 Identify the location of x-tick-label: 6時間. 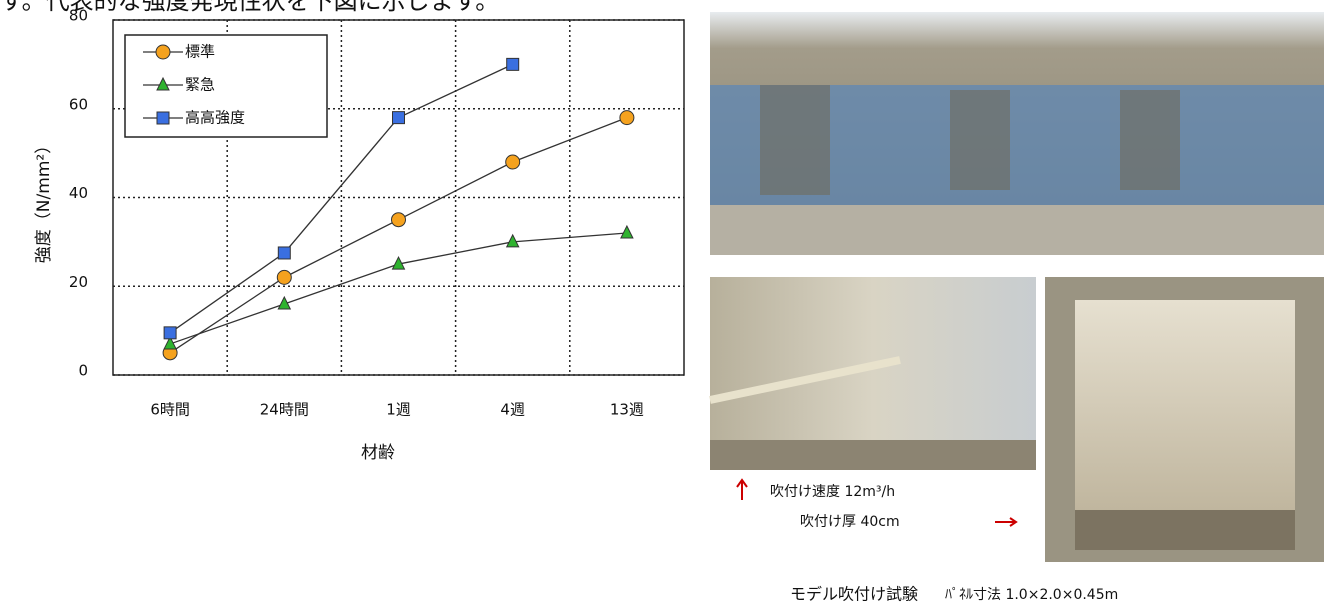
(170, 410).